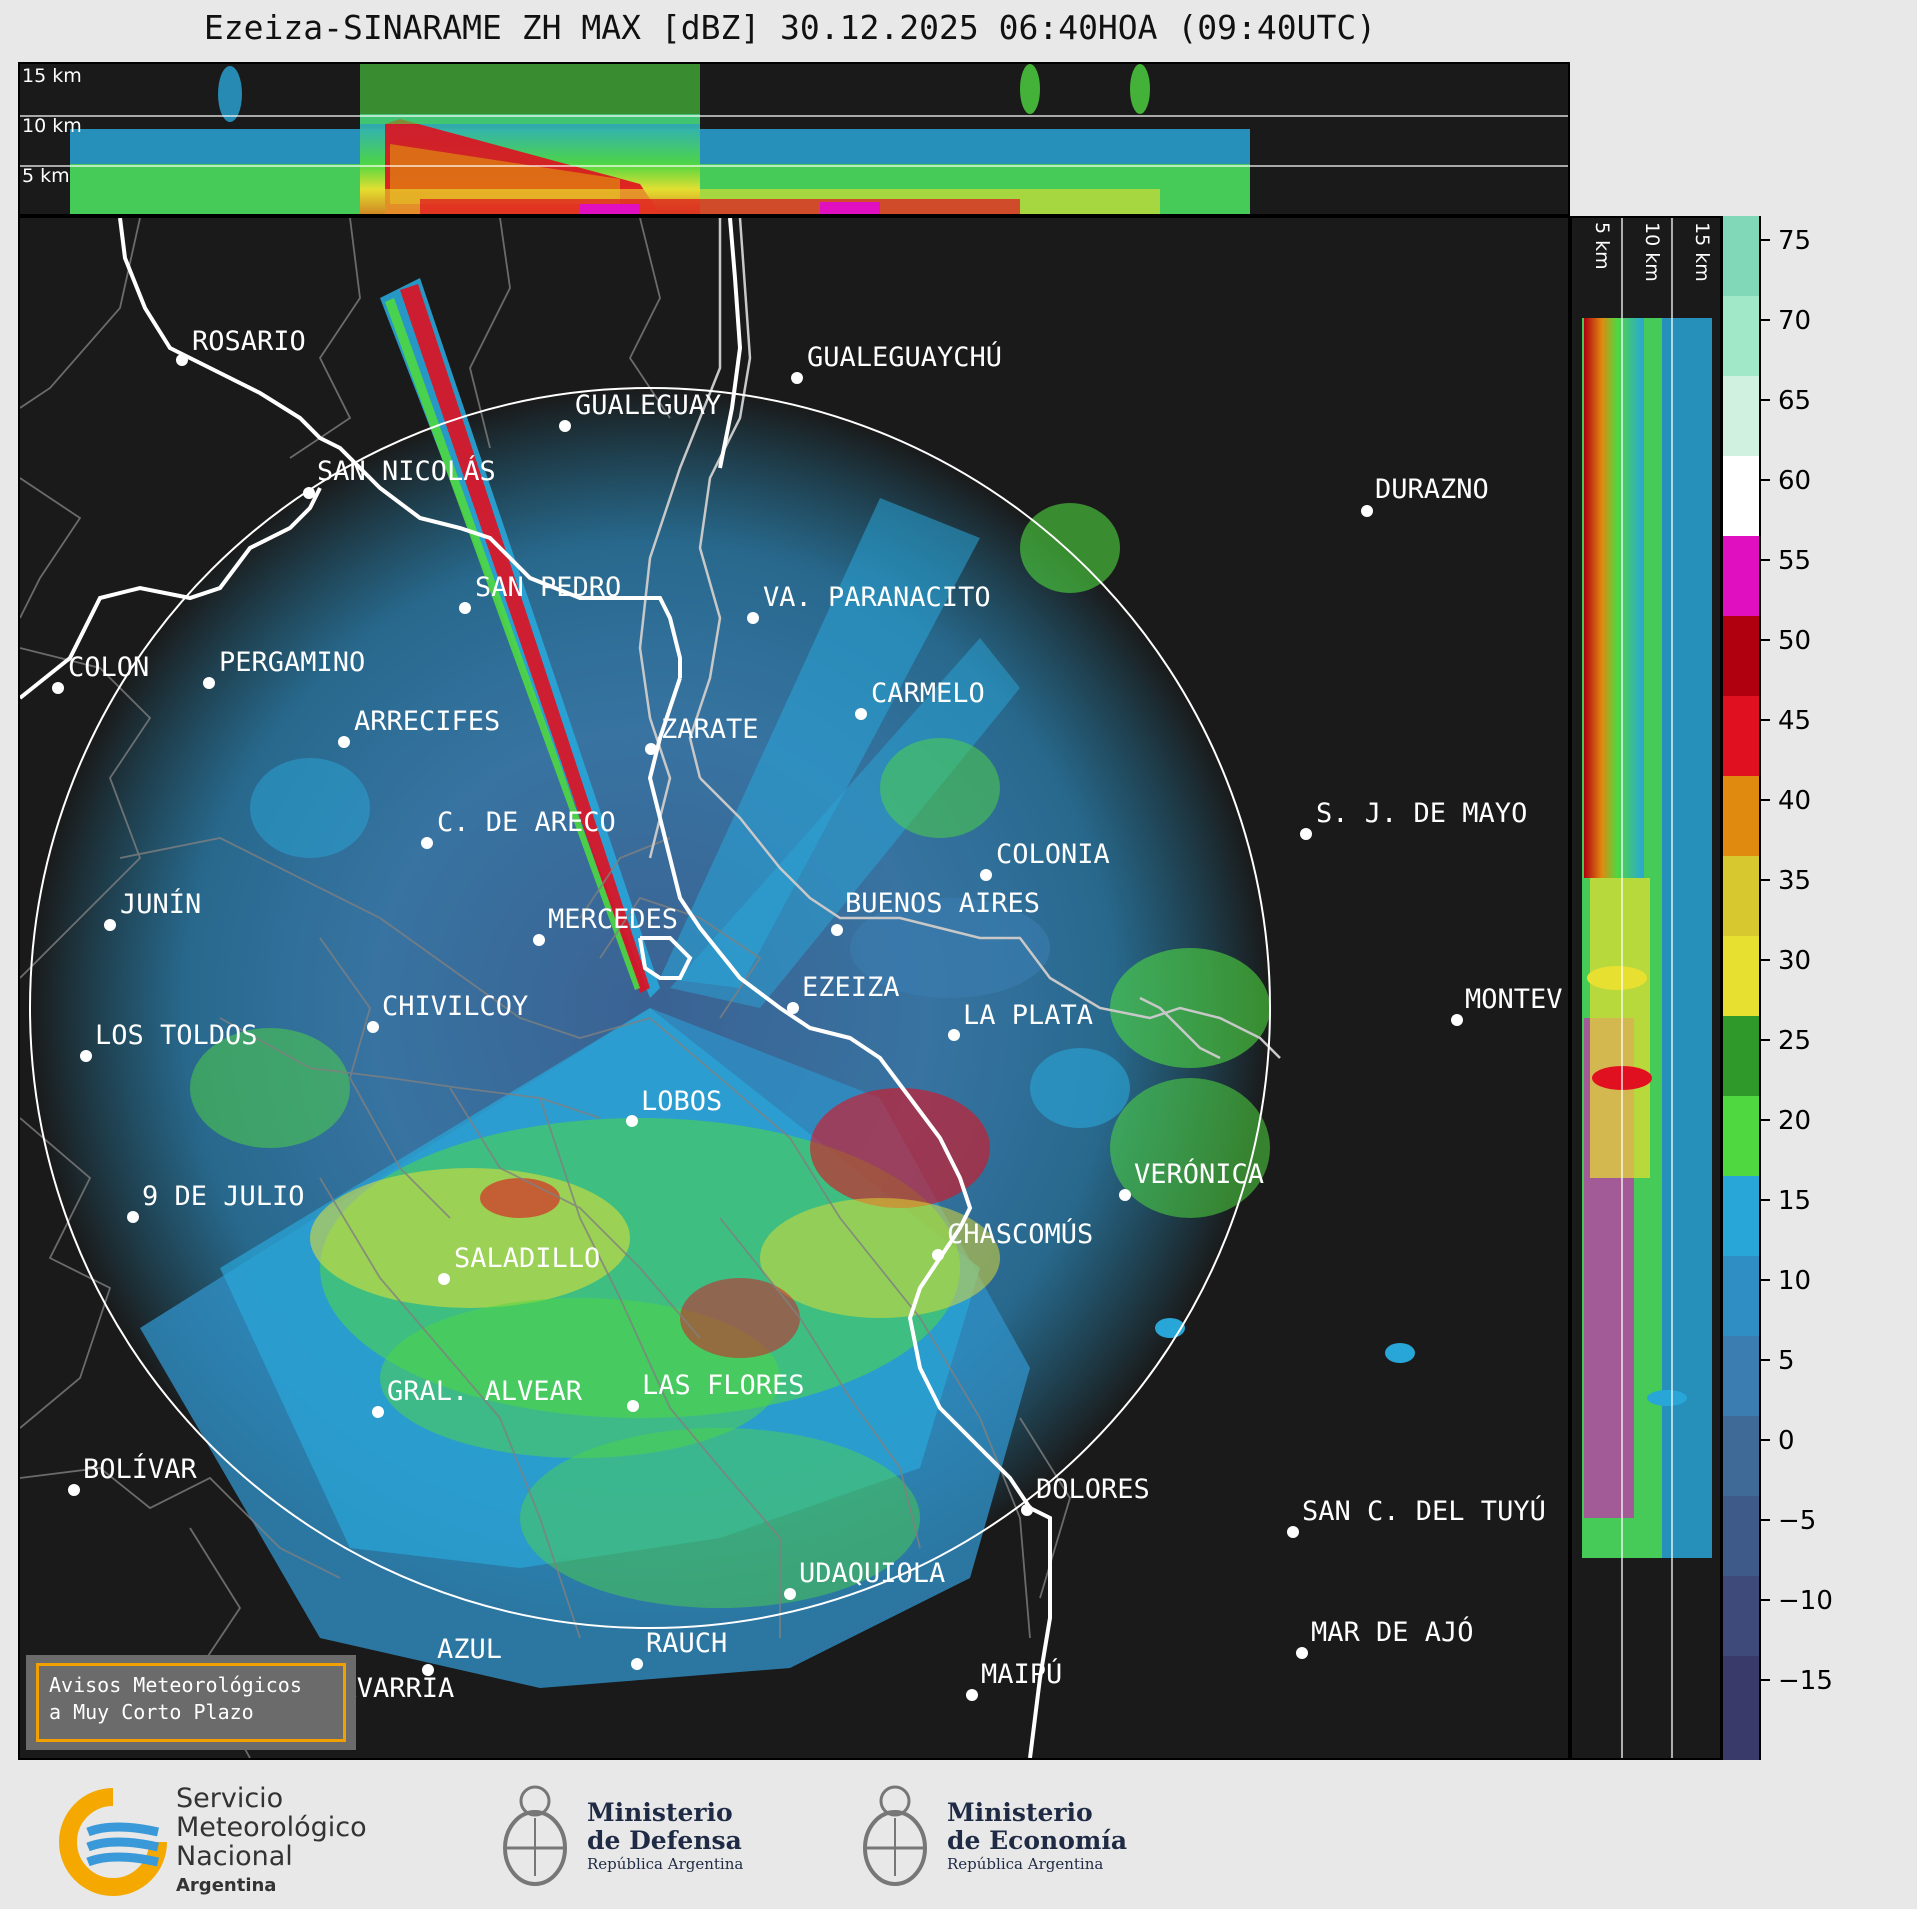  What do you see at coordinates (191, 1702) in the screenshot?
I see `notice-box: Avisos Meteorológicos a Muy Corto Plazo` at bounding box center [191, 1702].